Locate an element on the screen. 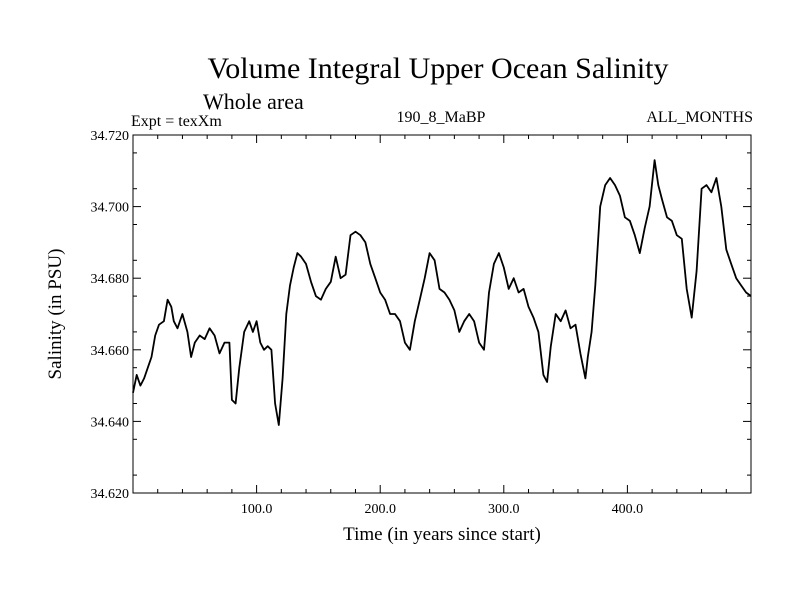 This screenshot has width=800, height=600. experiment-id-label: 190_8_MaBP is located at coordinates (441, 117).